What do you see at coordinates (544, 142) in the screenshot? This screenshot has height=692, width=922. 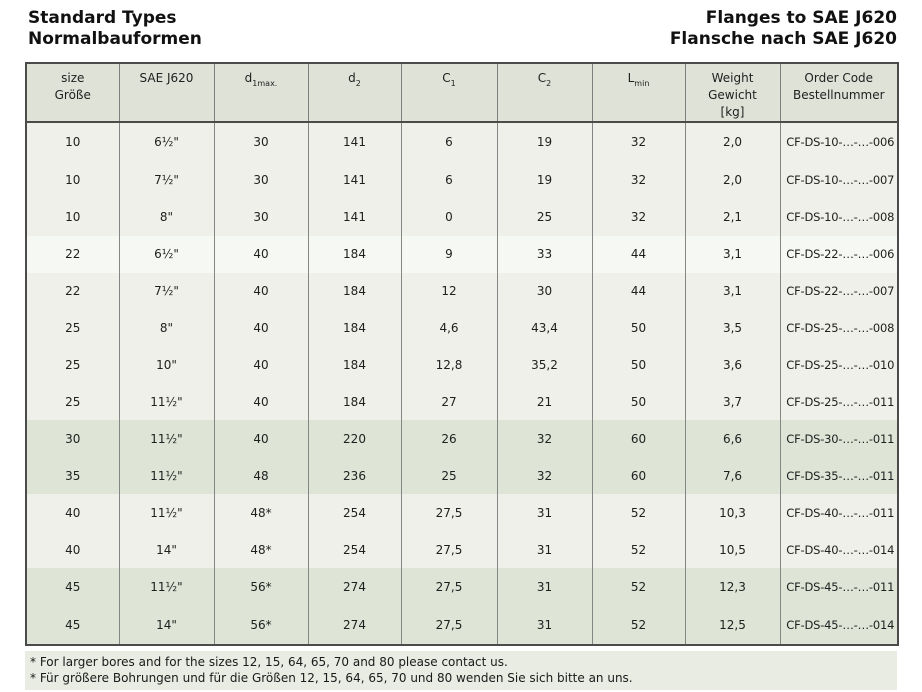 I see `cell-c2: 19` at bounding box center [544, 142].